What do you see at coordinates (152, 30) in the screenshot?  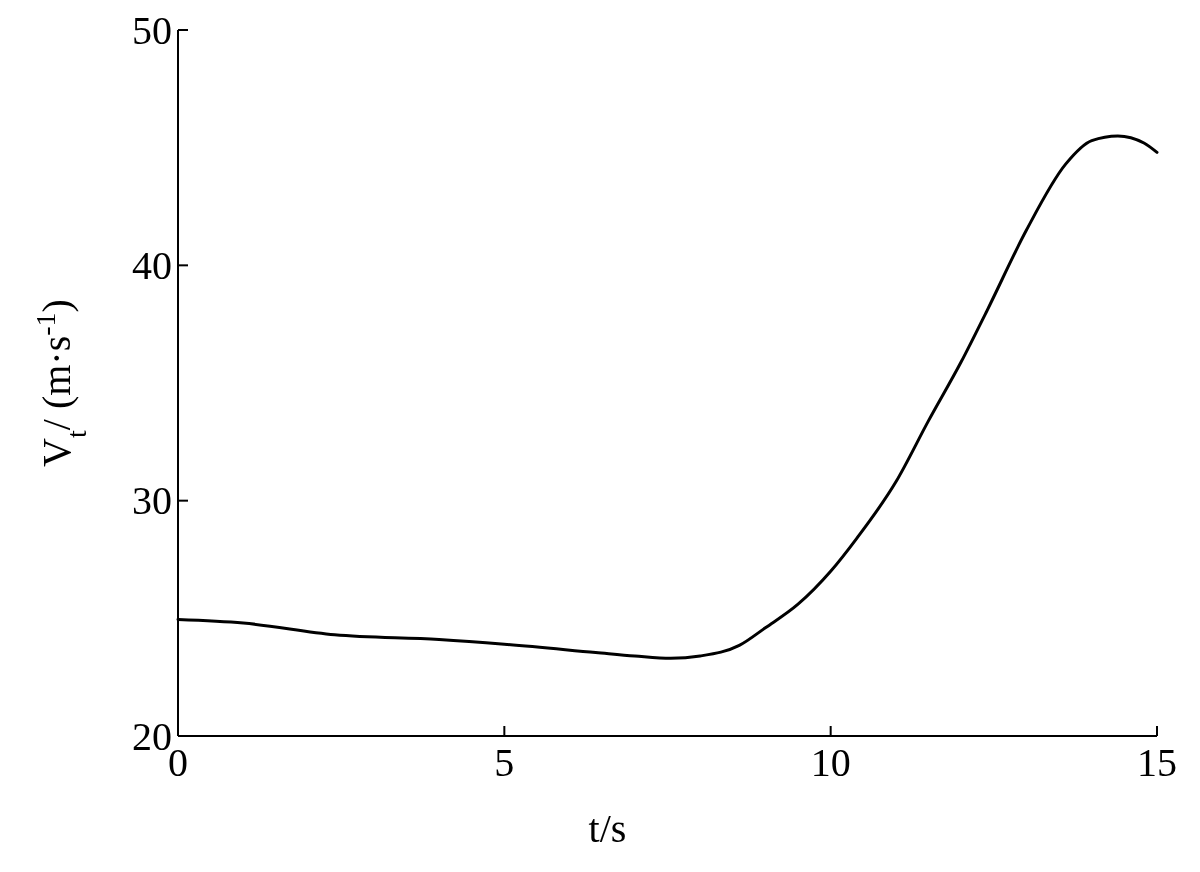 I see `y-tick-label: 50` at bounding box center [152, 30].